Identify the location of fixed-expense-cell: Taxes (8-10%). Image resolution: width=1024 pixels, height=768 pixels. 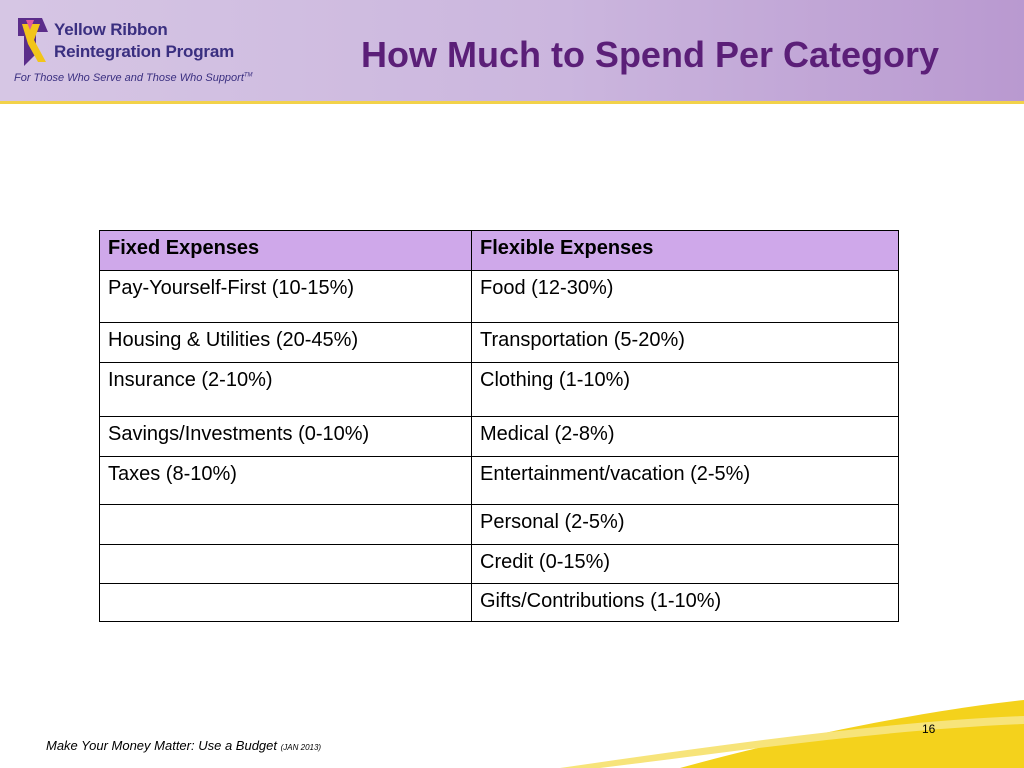
(285, 480).